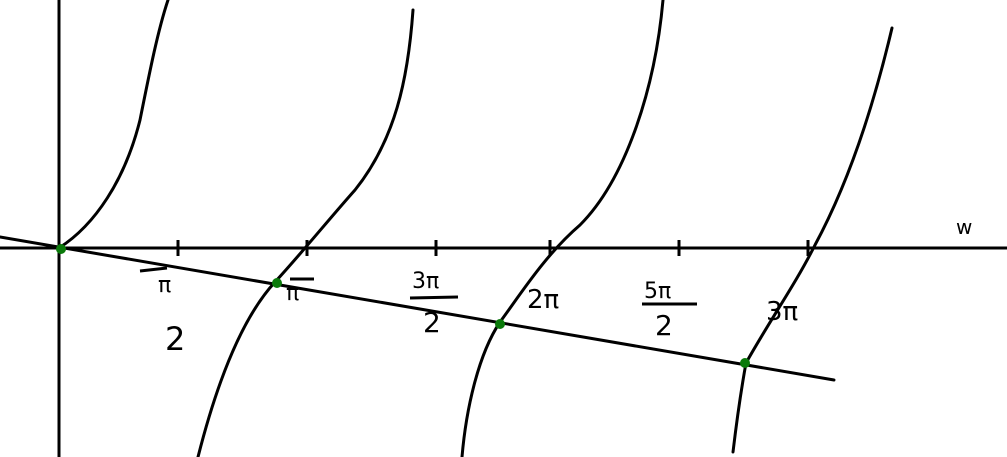 The height and width of the screenshot is (457, 1007). I want to click on tick-label-pi: π, so click(292, 293).